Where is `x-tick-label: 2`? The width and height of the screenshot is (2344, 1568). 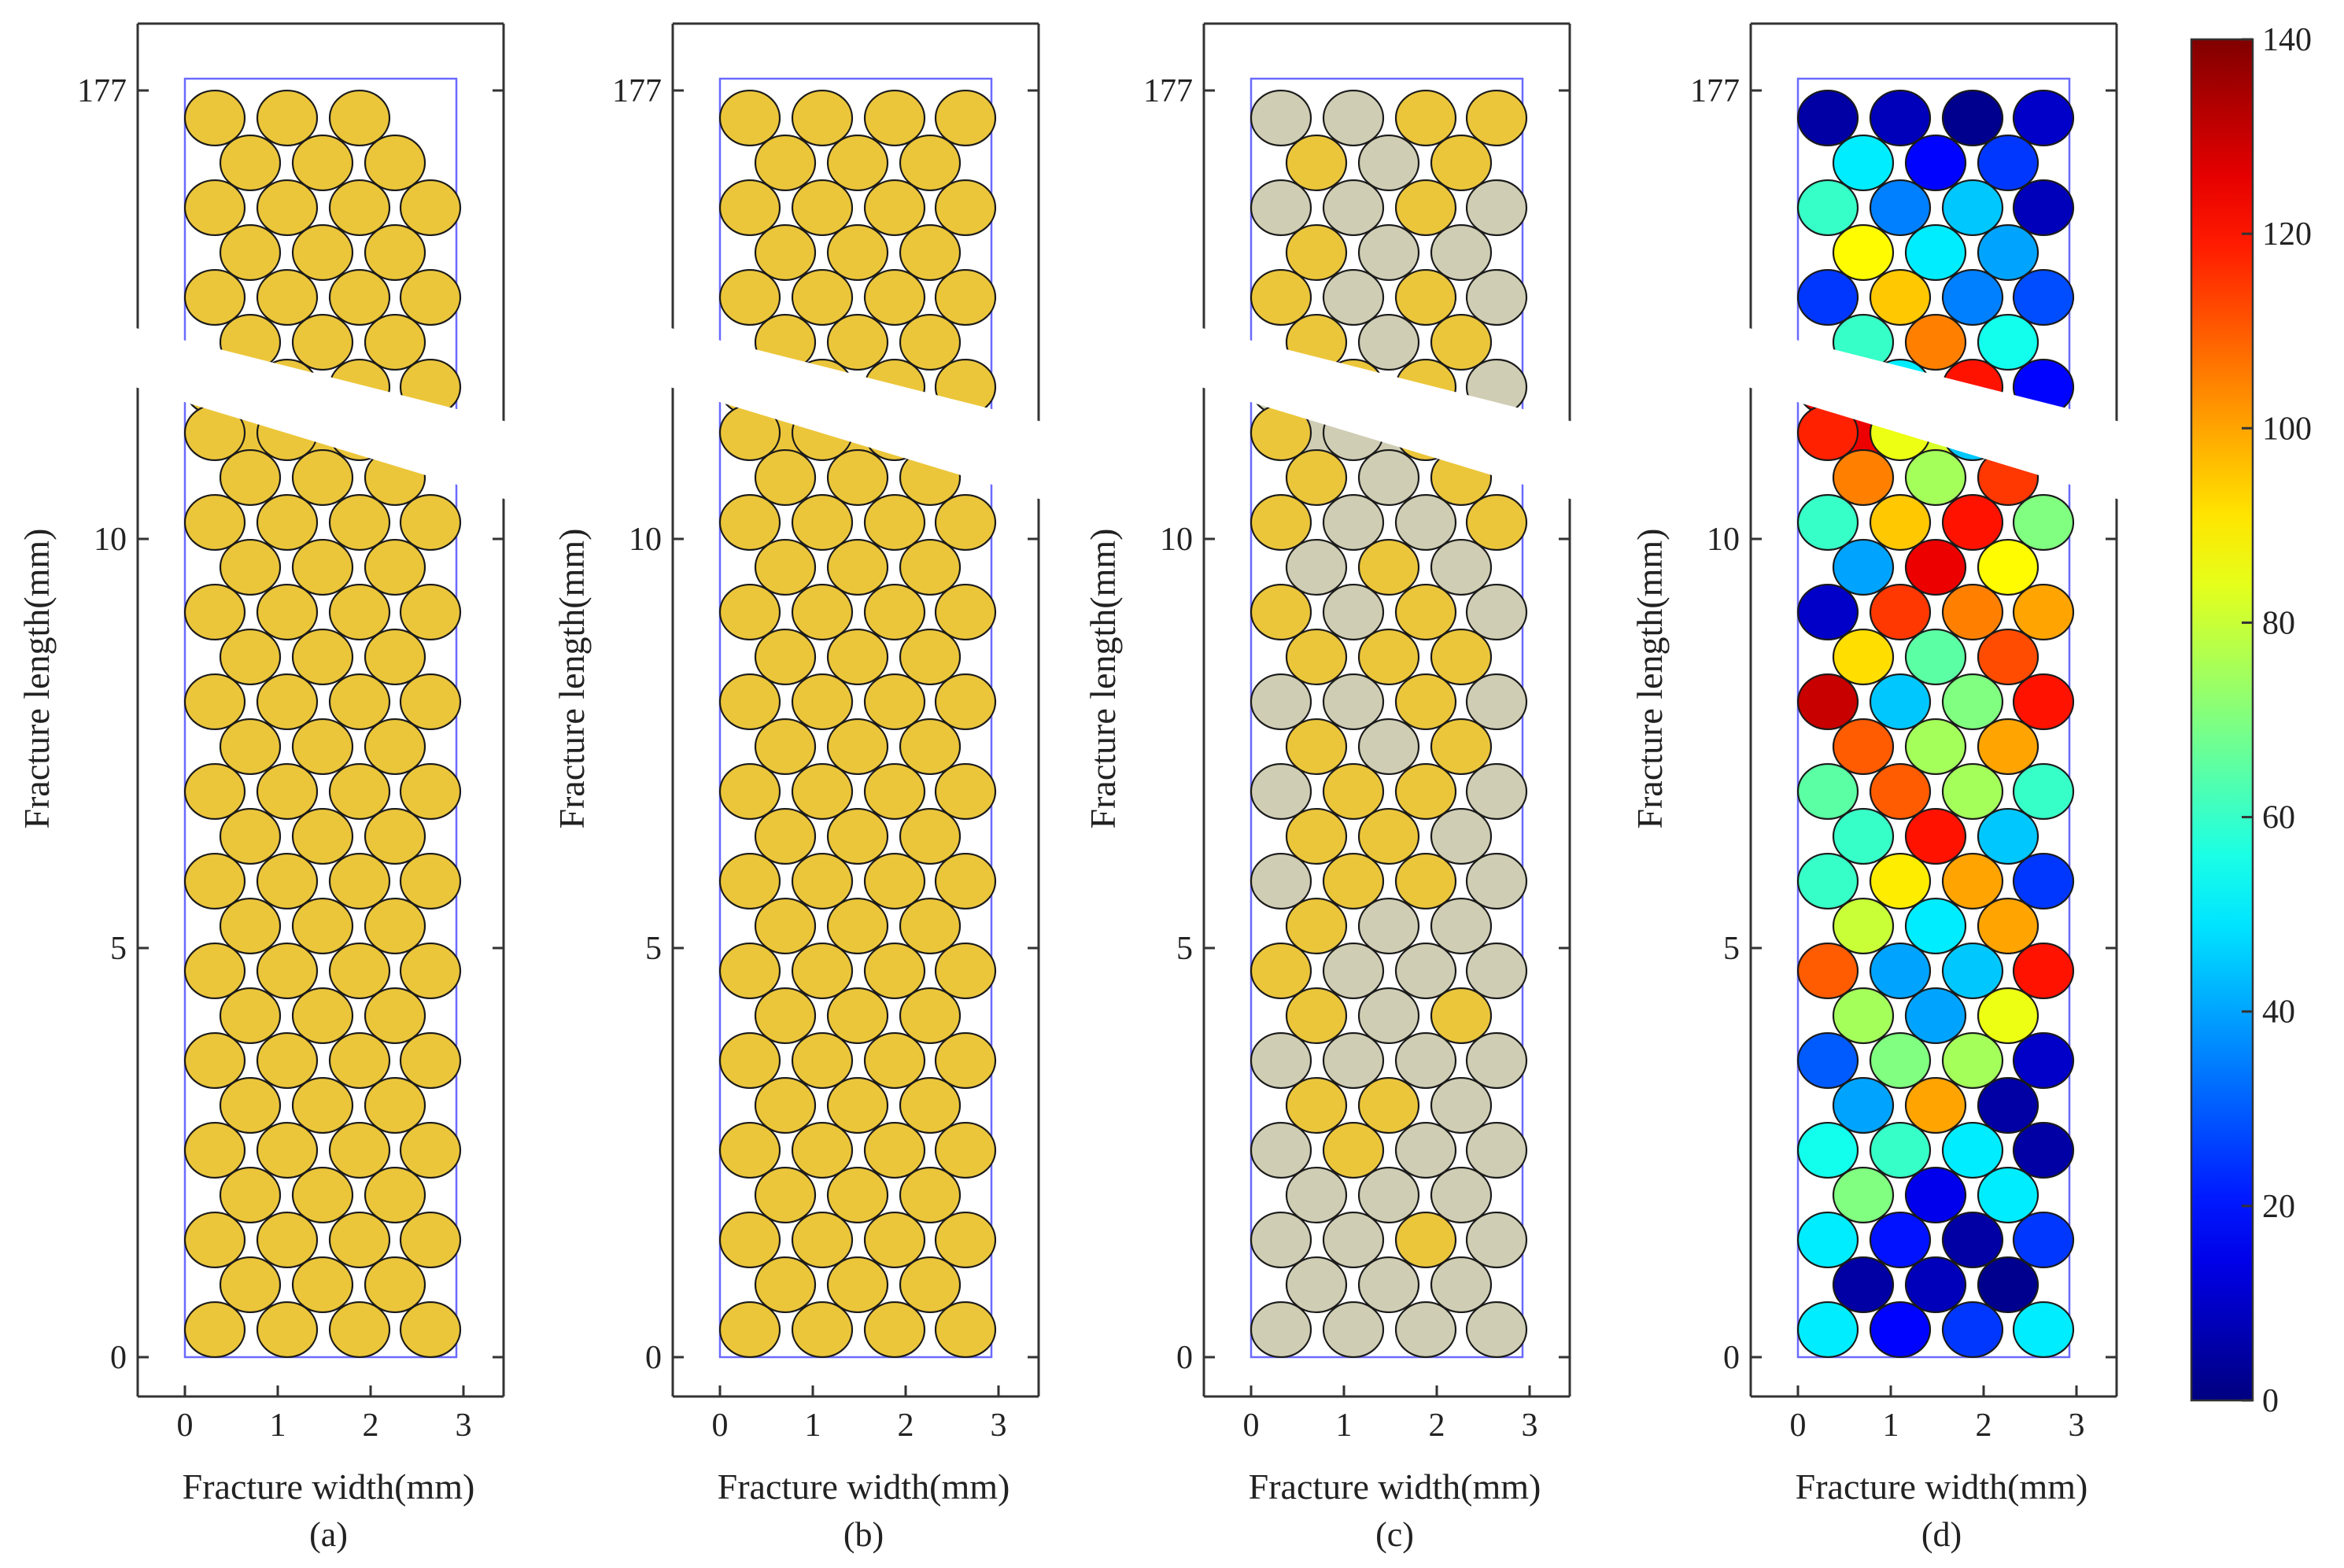 x-tick-label: 2 is located at coordinates (906, 1426).